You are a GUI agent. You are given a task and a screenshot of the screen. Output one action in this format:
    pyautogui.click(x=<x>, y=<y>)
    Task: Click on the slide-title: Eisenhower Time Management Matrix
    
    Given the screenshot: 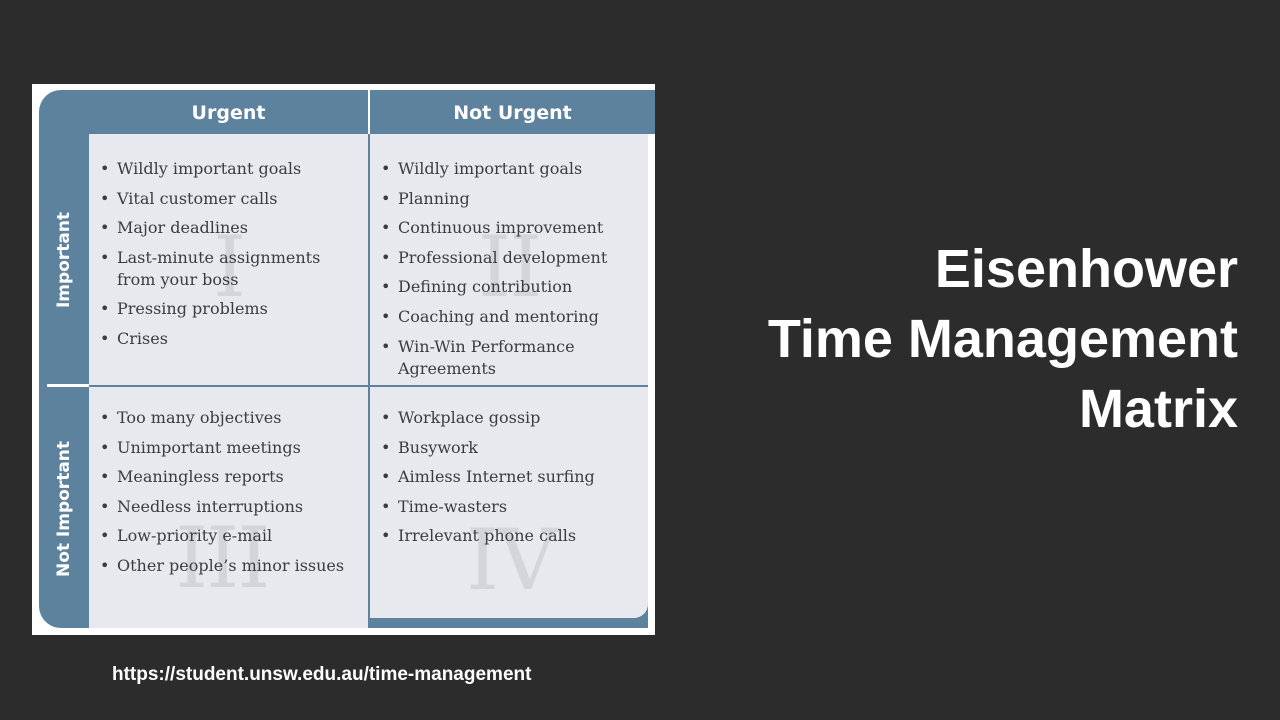 What is the action you would take?
    pyautogui.click(x=958, y=339)
    